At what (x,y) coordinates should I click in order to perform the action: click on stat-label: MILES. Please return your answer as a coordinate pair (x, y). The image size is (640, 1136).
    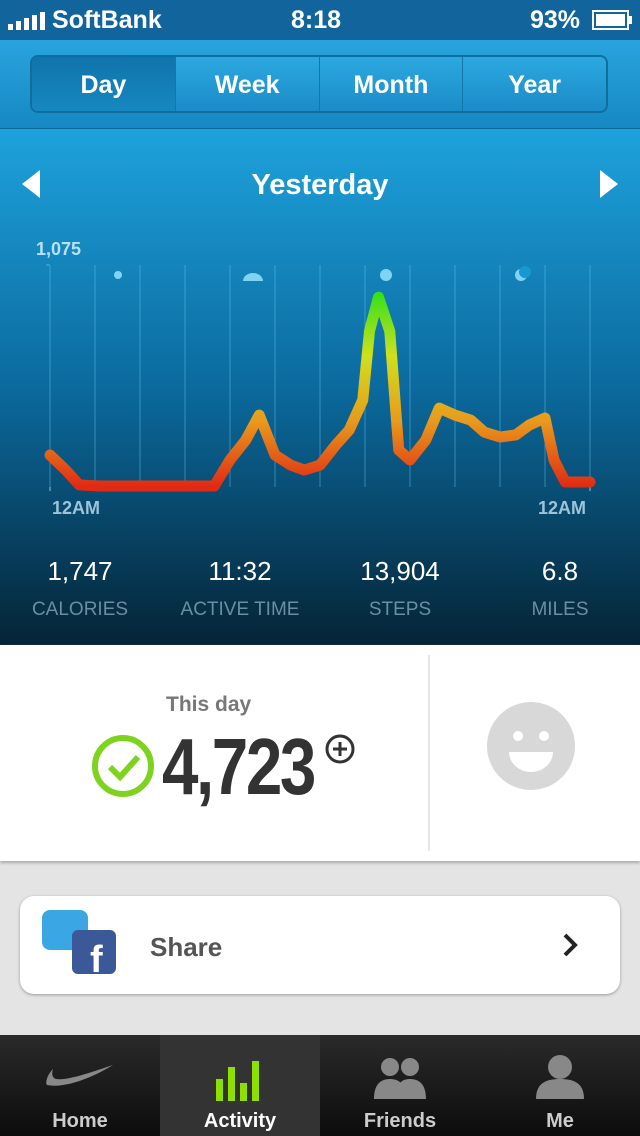
    Looking at the image, I should click on (560, 609).